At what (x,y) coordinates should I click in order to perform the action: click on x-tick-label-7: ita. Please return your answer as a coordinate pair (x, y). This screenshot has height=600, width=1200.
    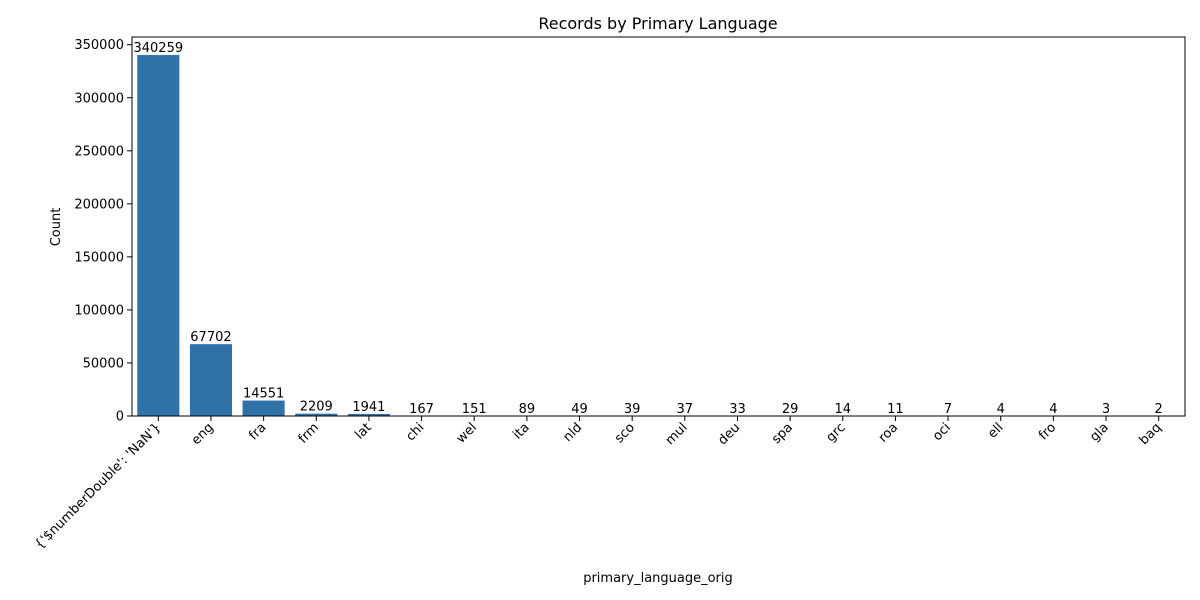
    Looking at the image, I should click on (521, 431).